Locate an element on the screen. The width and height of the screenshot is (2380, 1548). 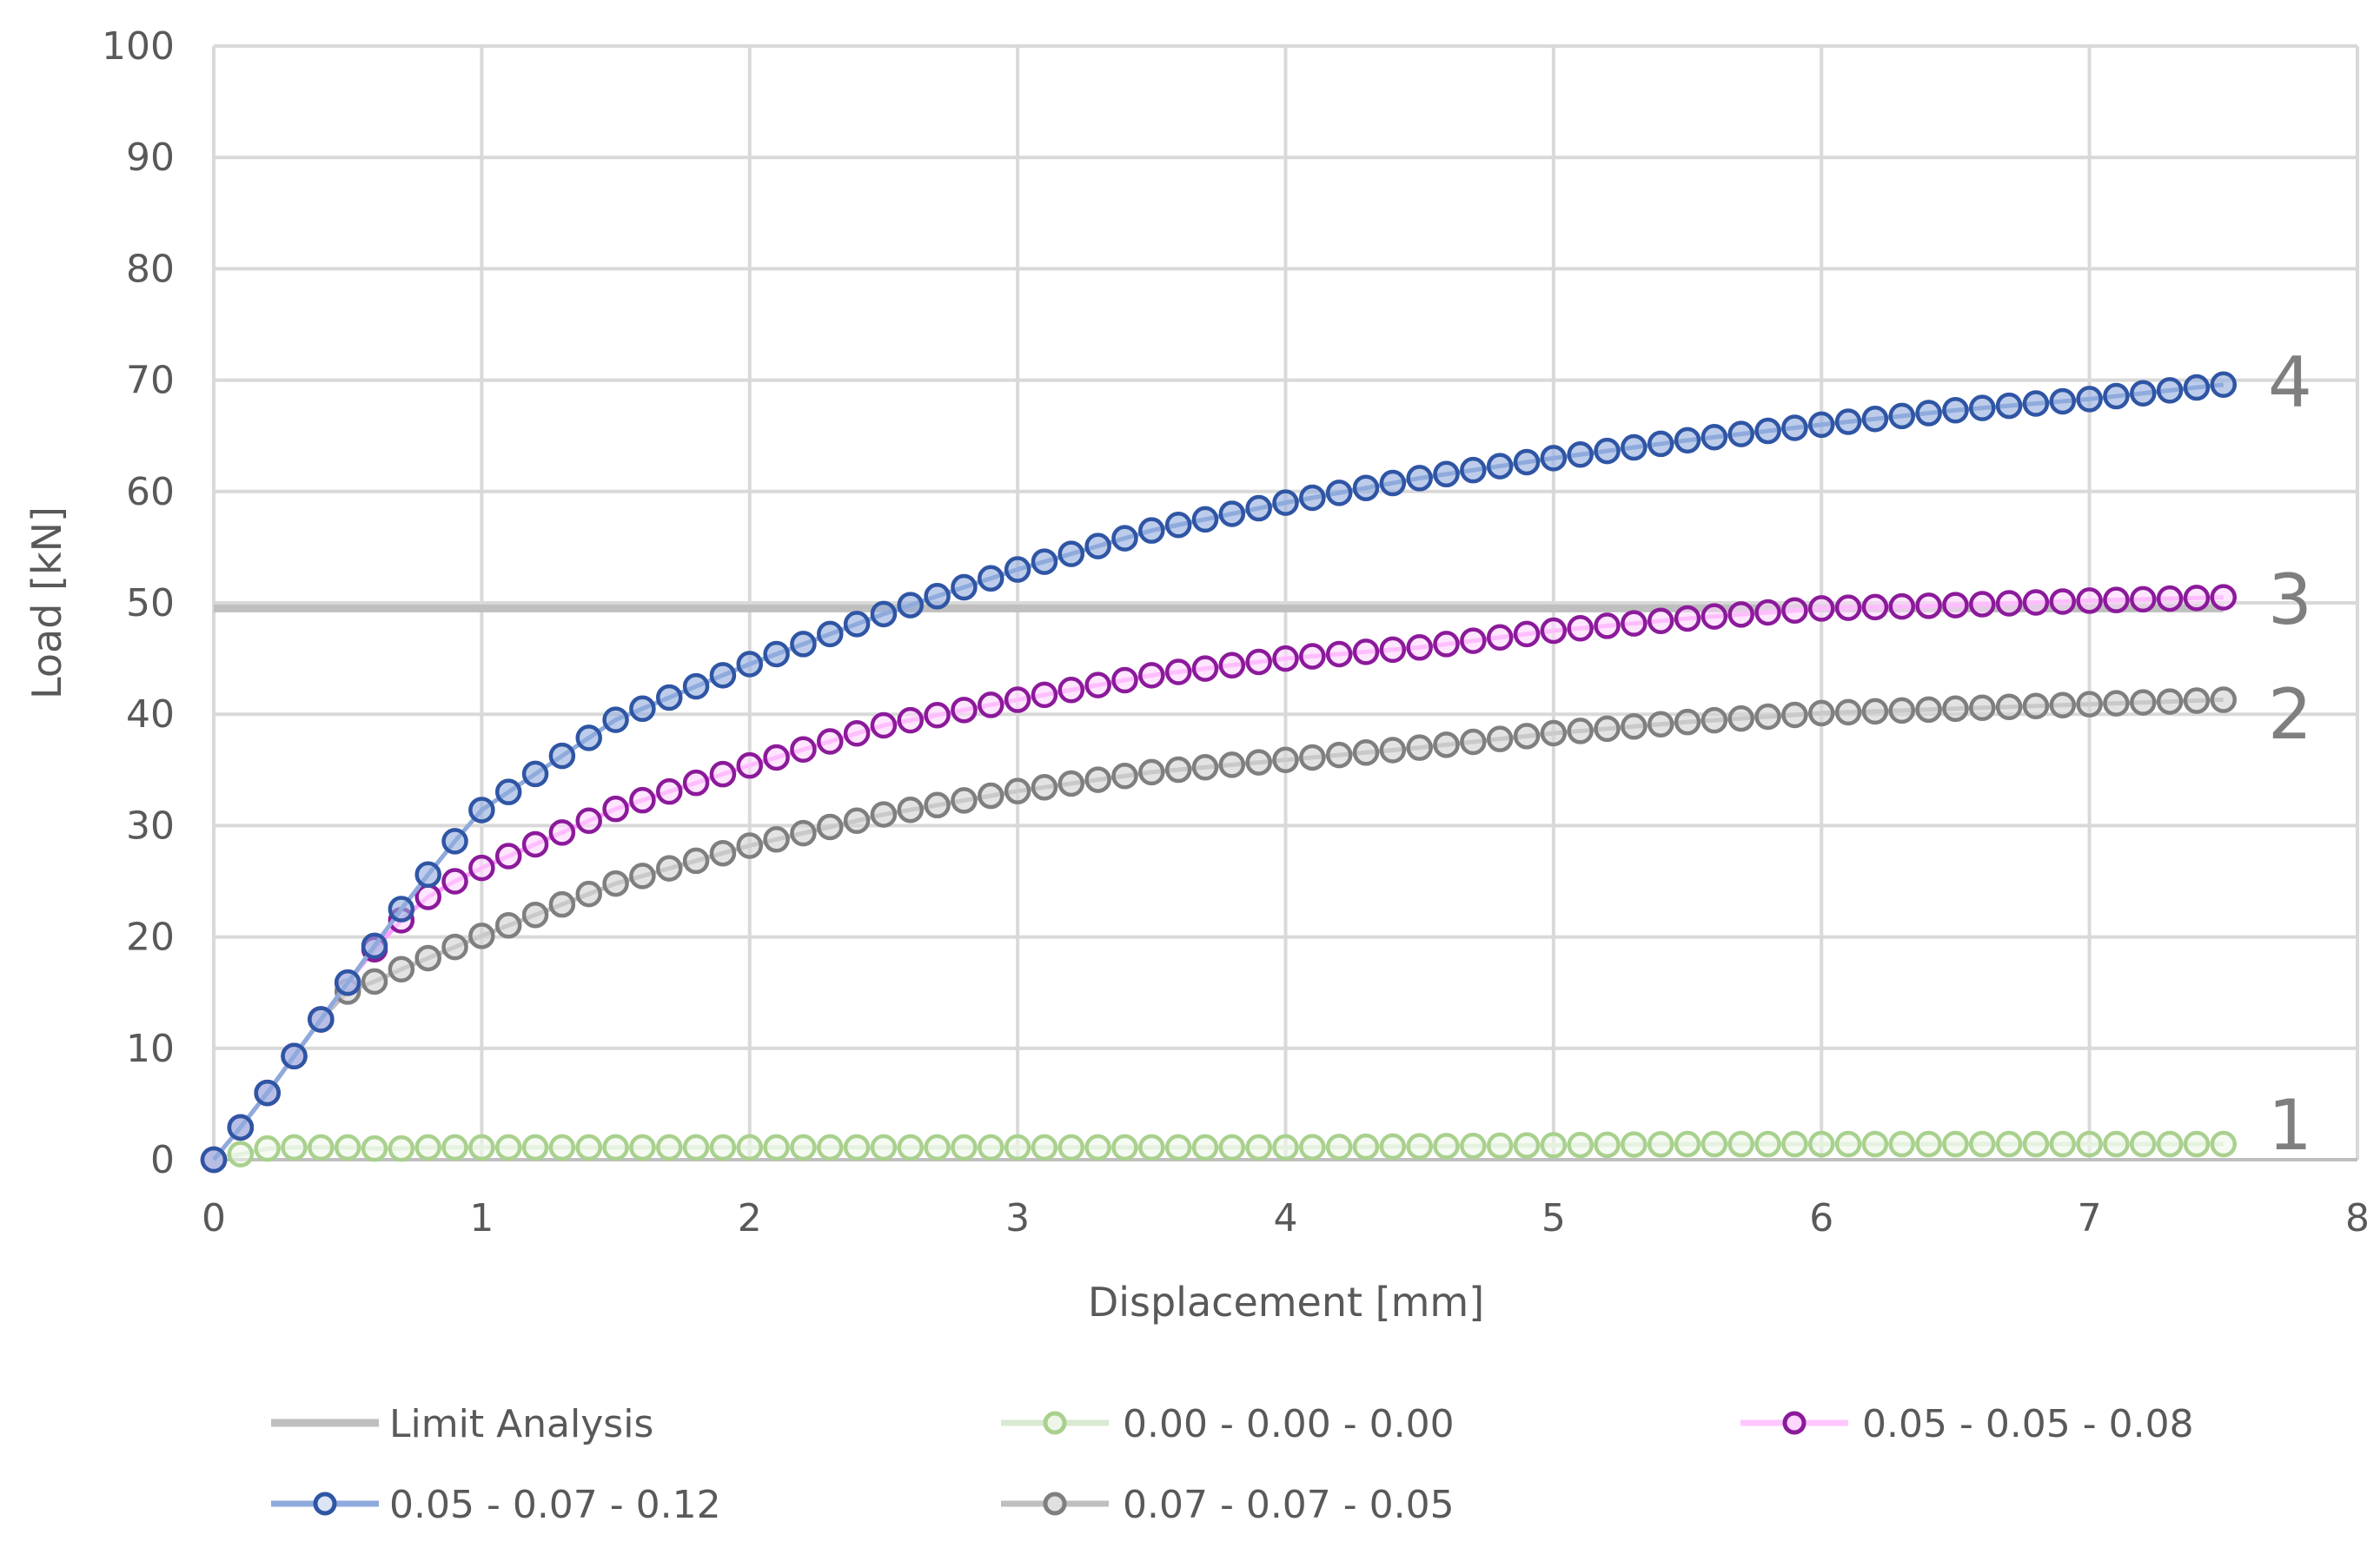
y-tick-label: 10 is located at coordinates (150, 1049).